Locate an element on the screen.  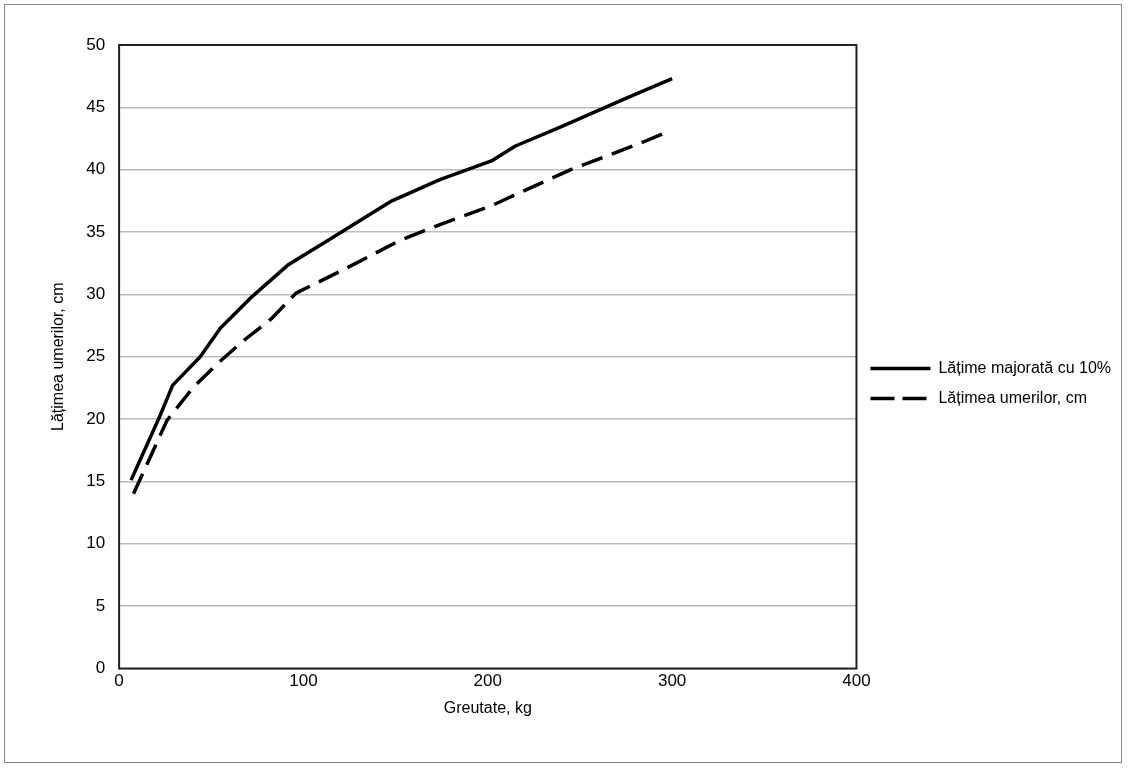
y-tick-label: 25 is located at coordinates (96, 356).